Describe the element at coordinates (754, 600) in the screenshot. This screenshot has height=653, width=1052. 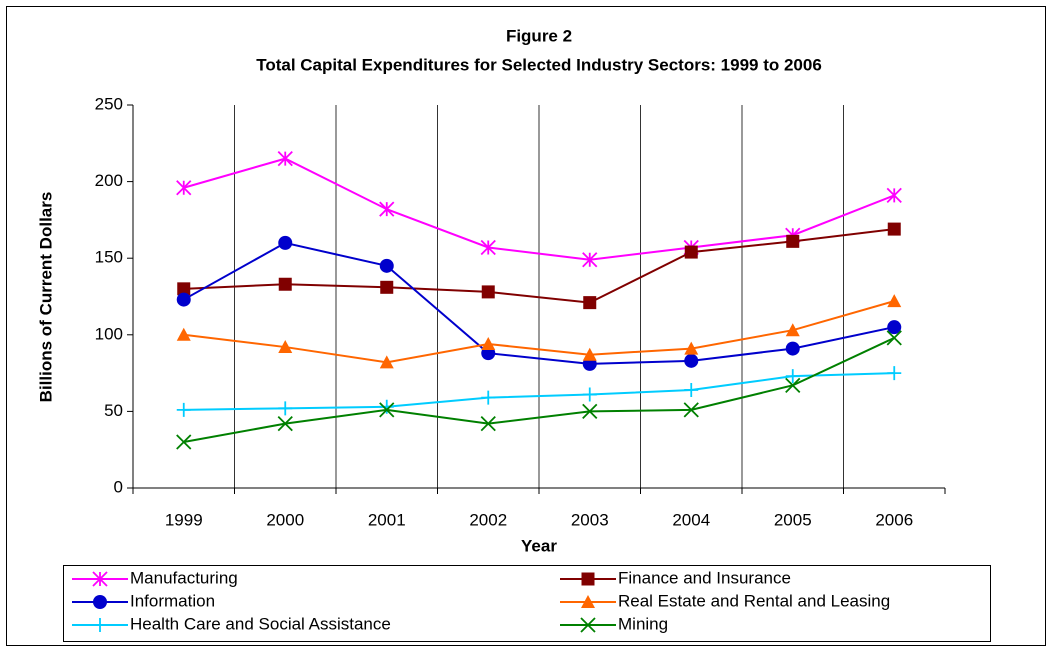
I see `legend-label: Real Estate and Rental and Leasing` at that location.